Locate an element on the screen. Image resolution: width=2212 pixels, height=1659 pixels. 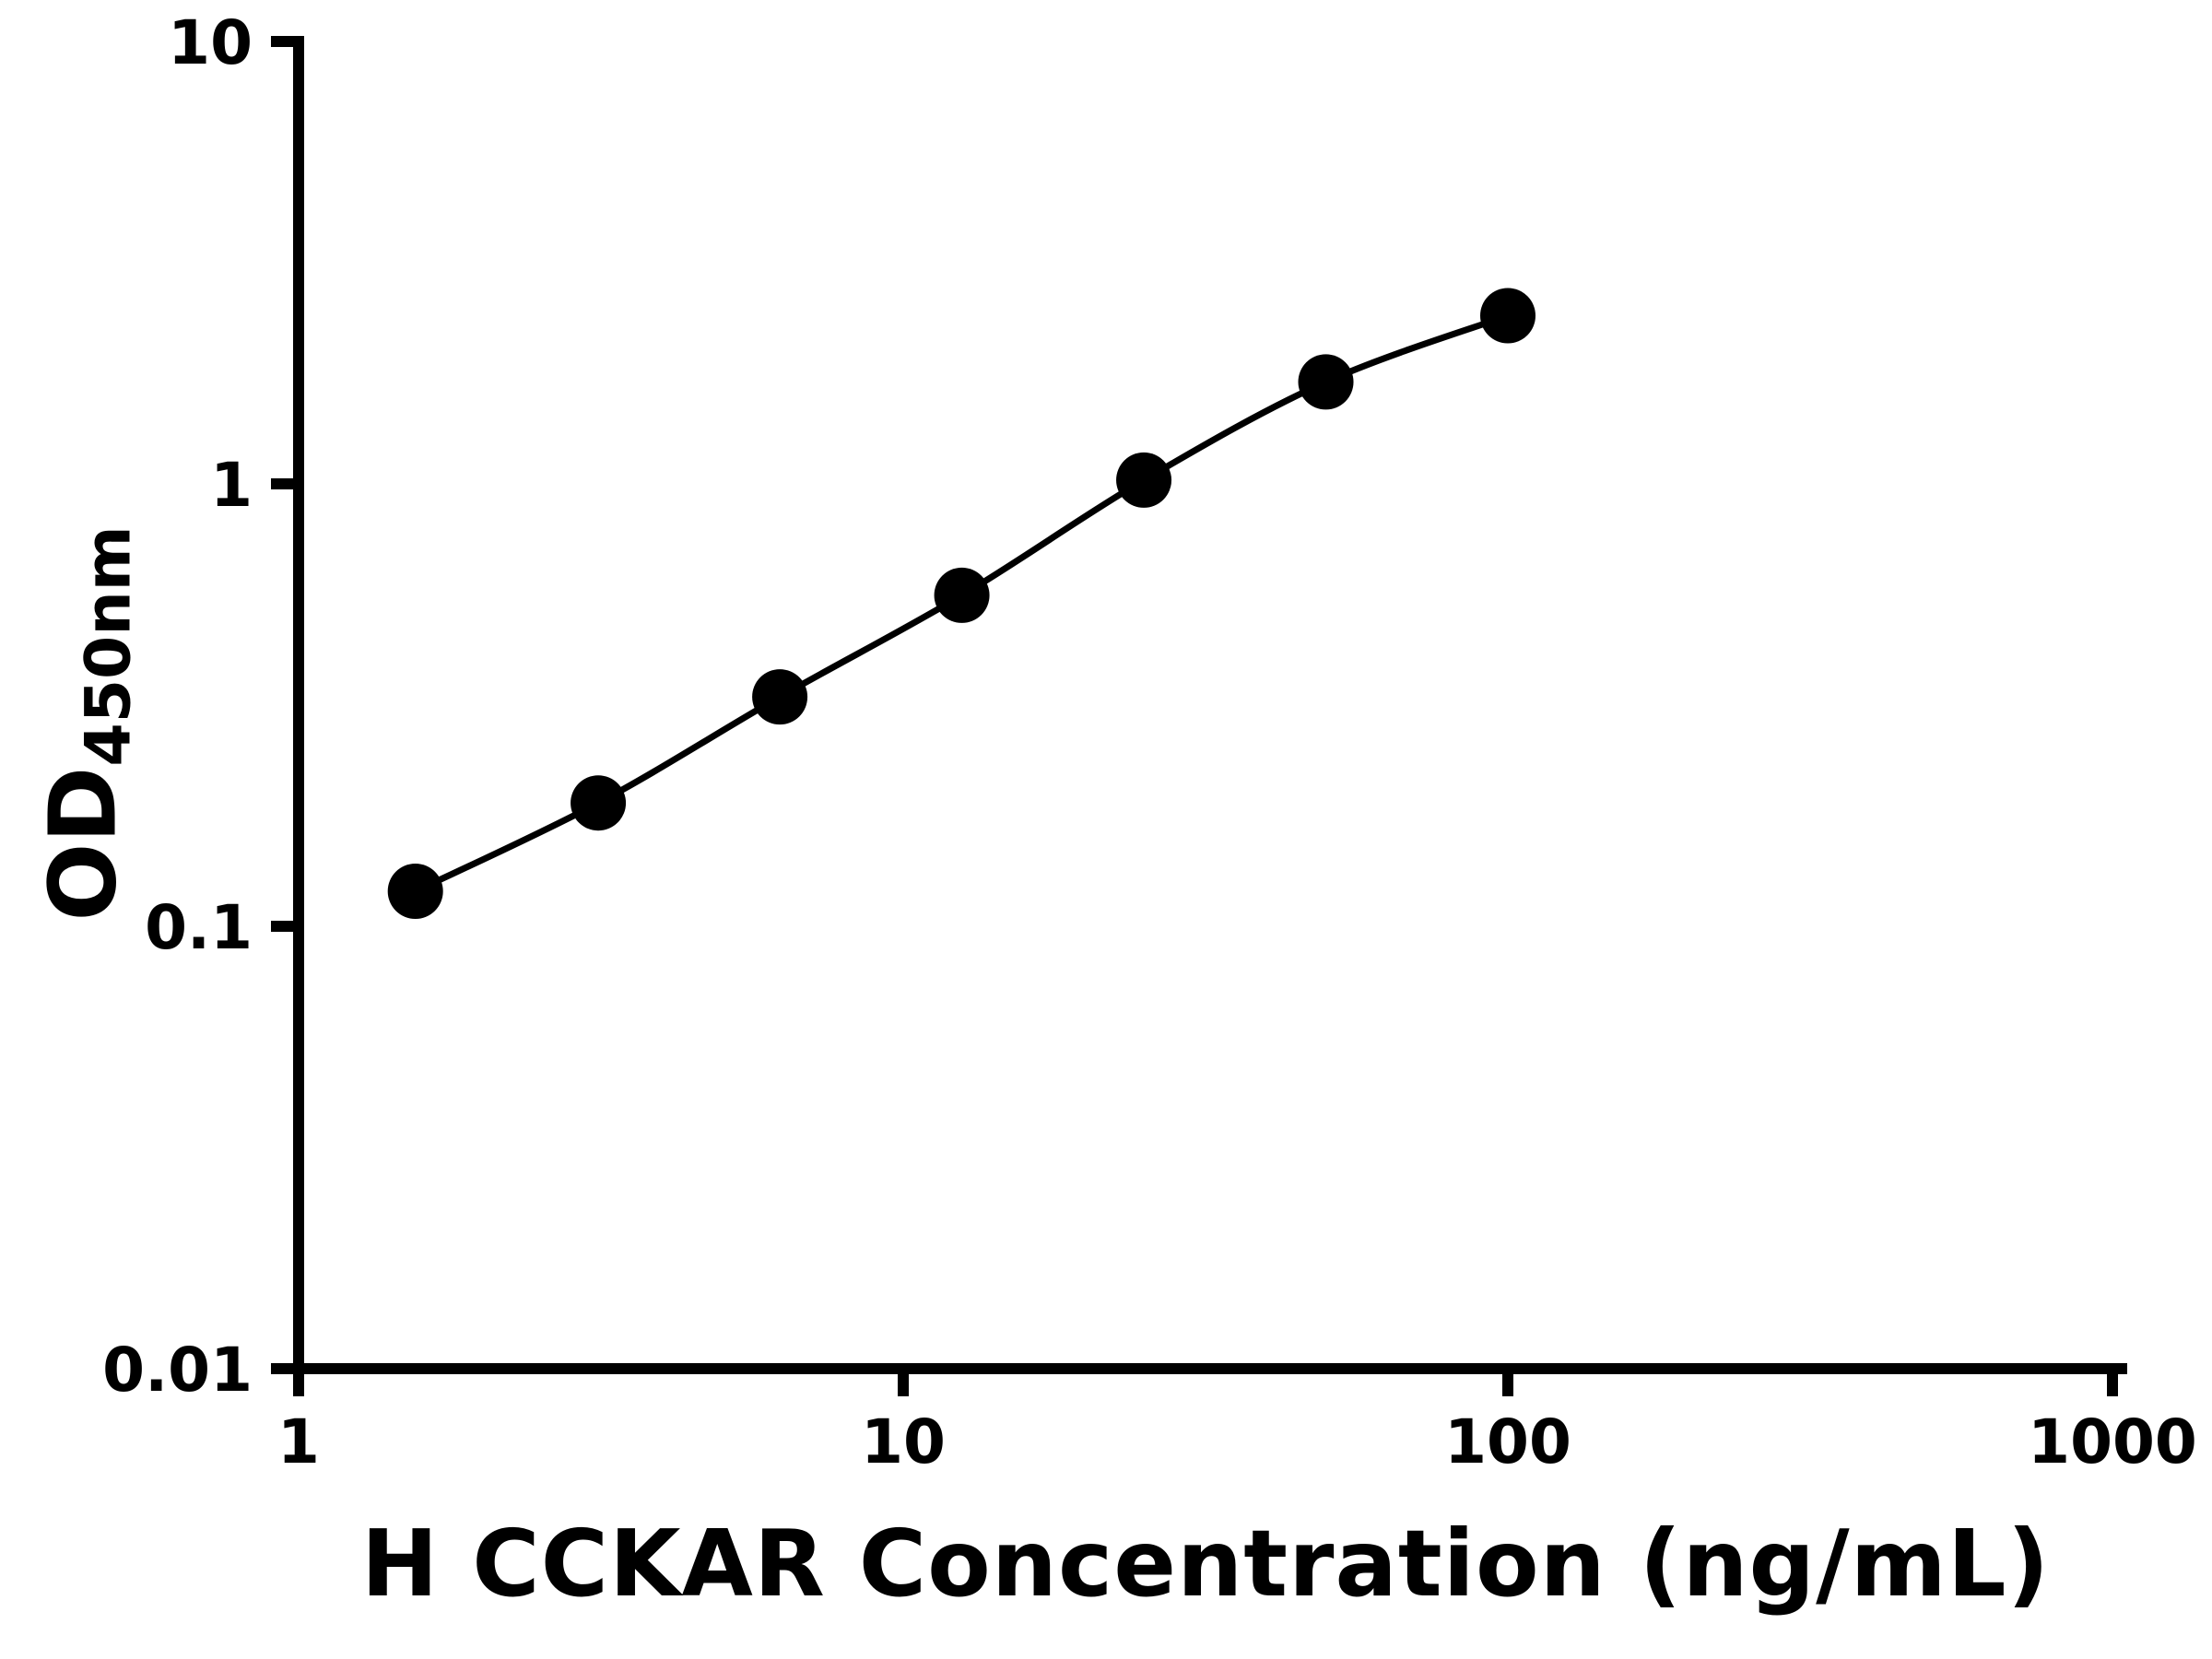
y-axis-label: OD450nm is located at coordinates (87, 723).